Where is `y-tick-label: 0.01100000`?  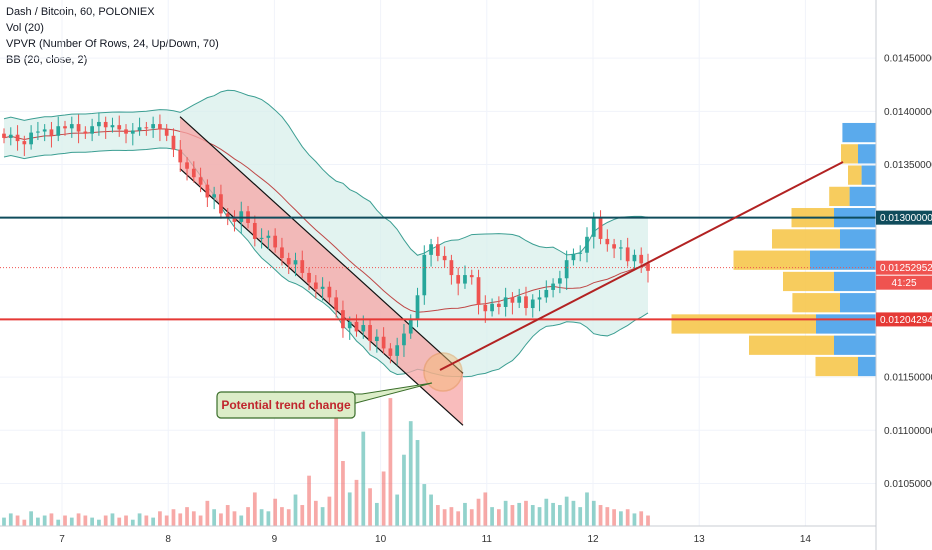
y-tick-label: 0.01100000 is located at coordinates (908, 431).